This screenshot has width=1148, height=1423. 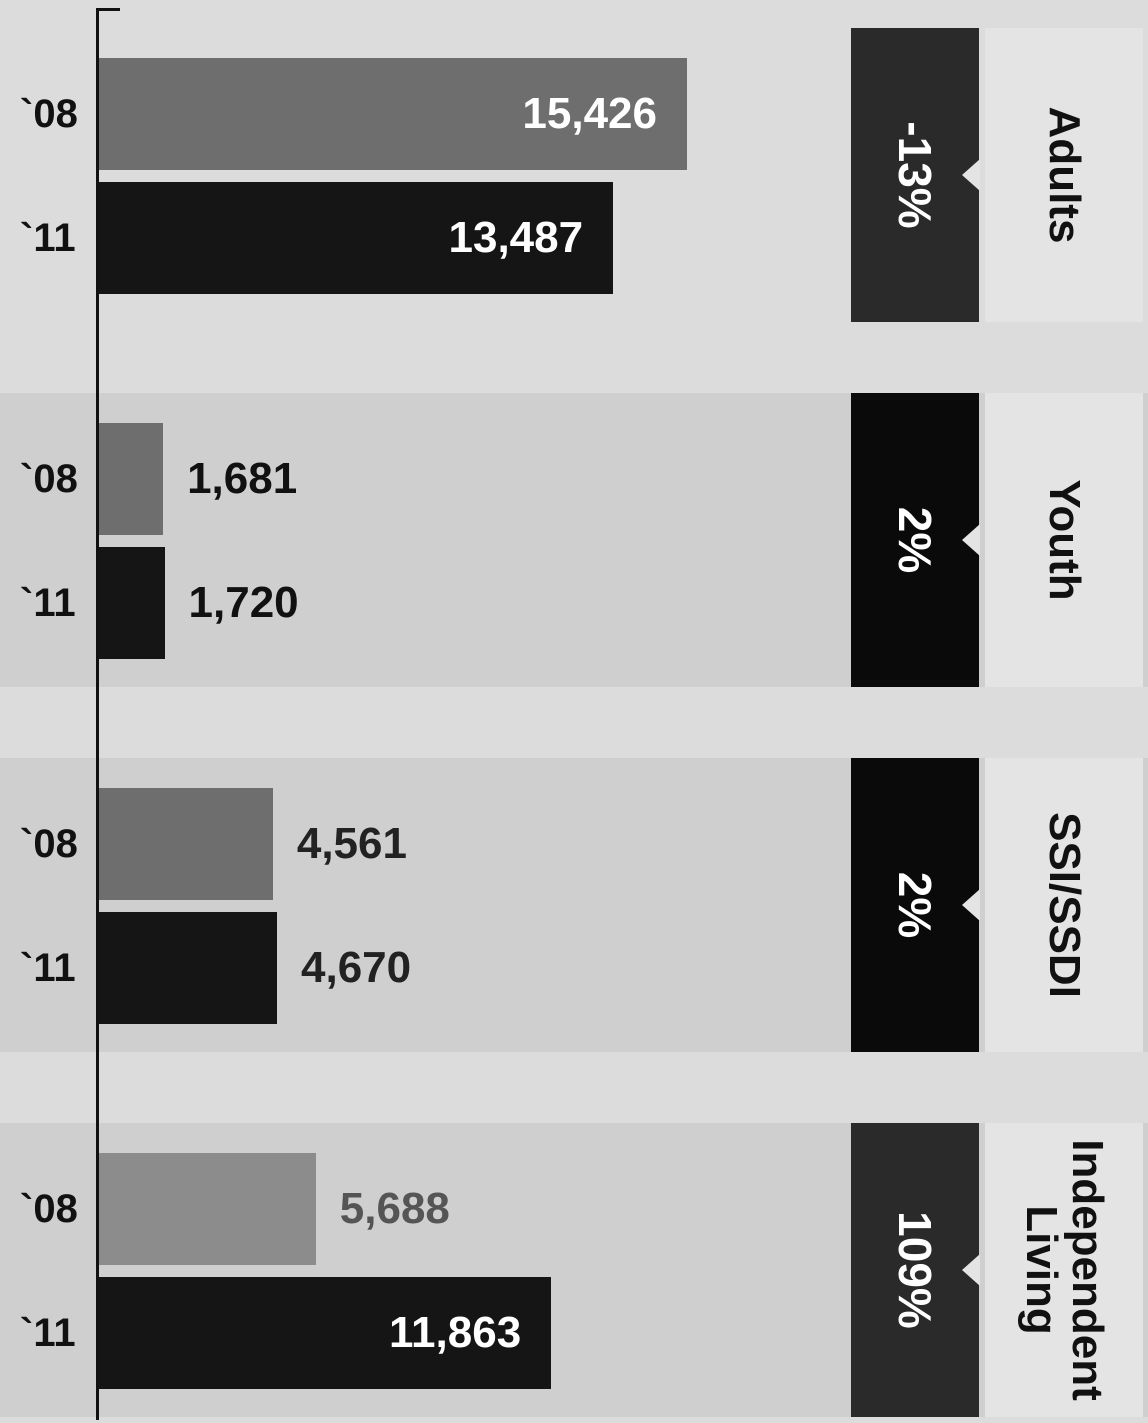 I want to click on category-label: Independent Living, so click(x=1064, y=1270).